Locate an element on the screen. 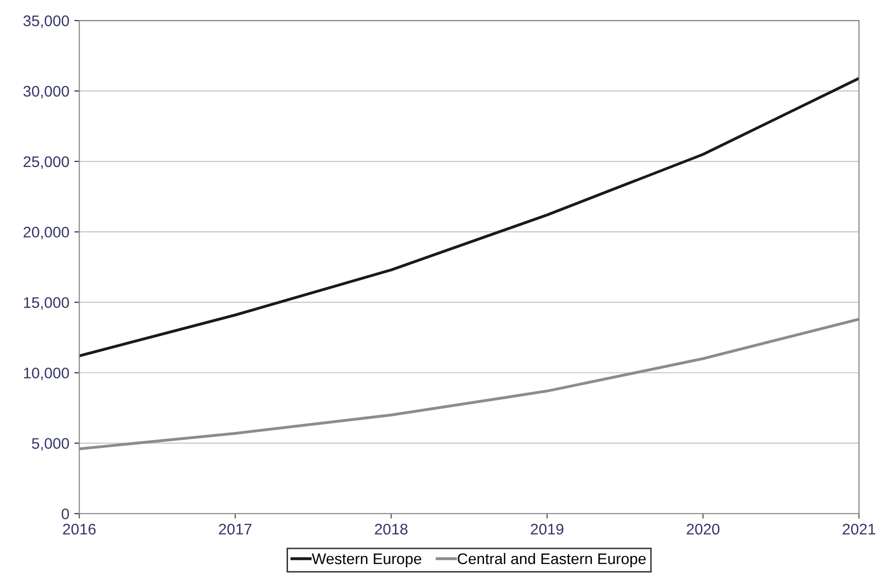 The height and width of the screenshot is (587, 881). y-tick-label: 5,000 is located at coordinates (50, 444).